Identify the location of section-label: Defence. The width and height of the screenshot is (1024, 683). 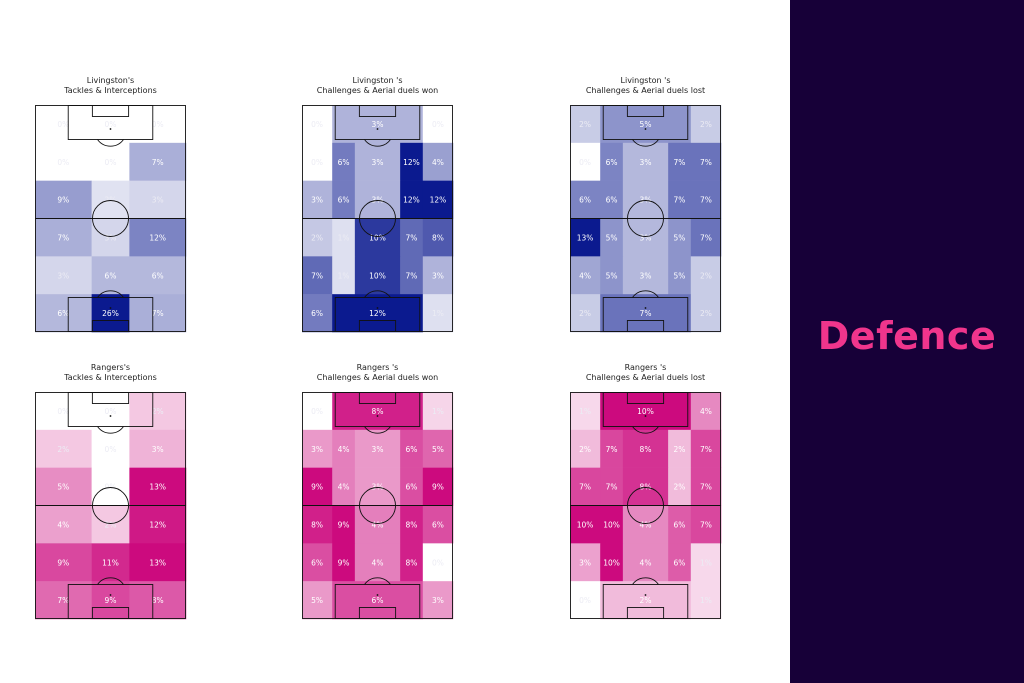
(907, 336).